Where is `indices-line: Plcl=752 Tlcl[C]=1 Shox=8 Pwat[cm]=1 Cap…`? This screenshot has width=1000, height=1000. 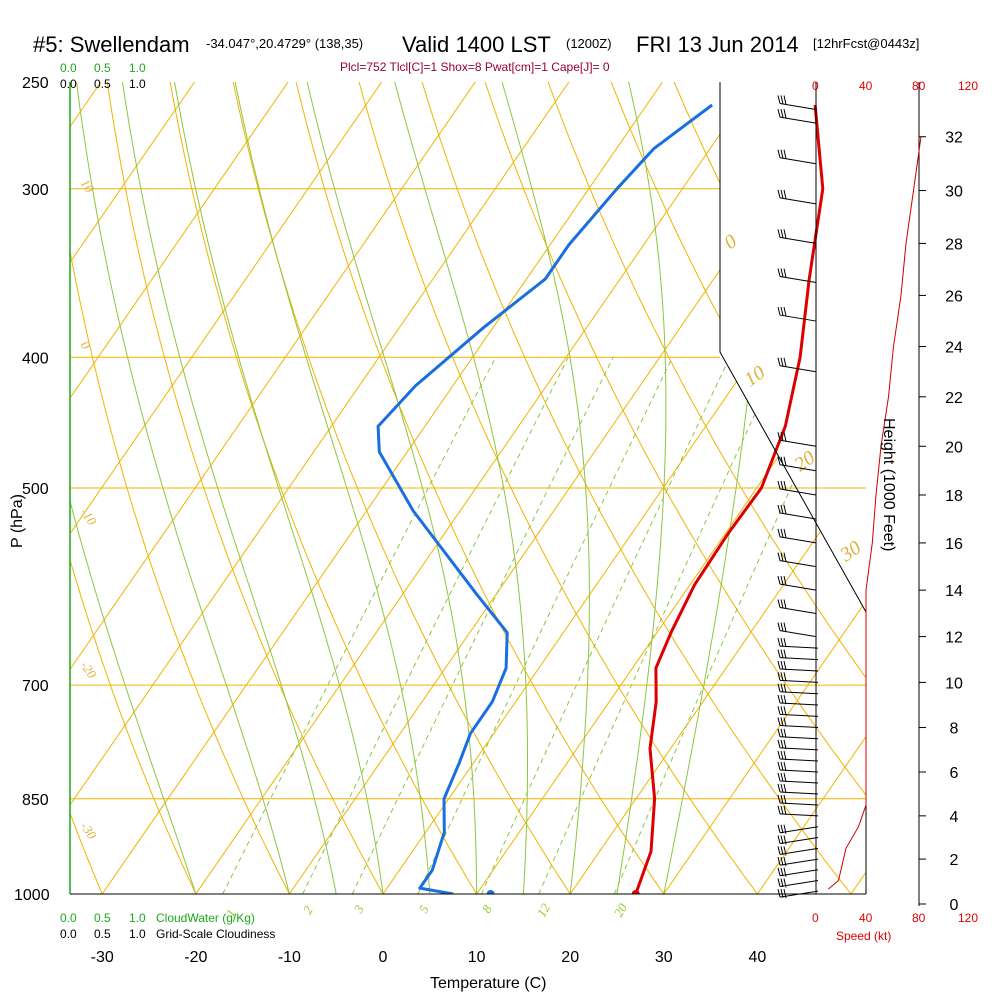 indices-line: Plcl=752 Tlcl[C]=1 Shox=8 Pwat[cm]=1 Cap… is located at coordinates (475, 67).